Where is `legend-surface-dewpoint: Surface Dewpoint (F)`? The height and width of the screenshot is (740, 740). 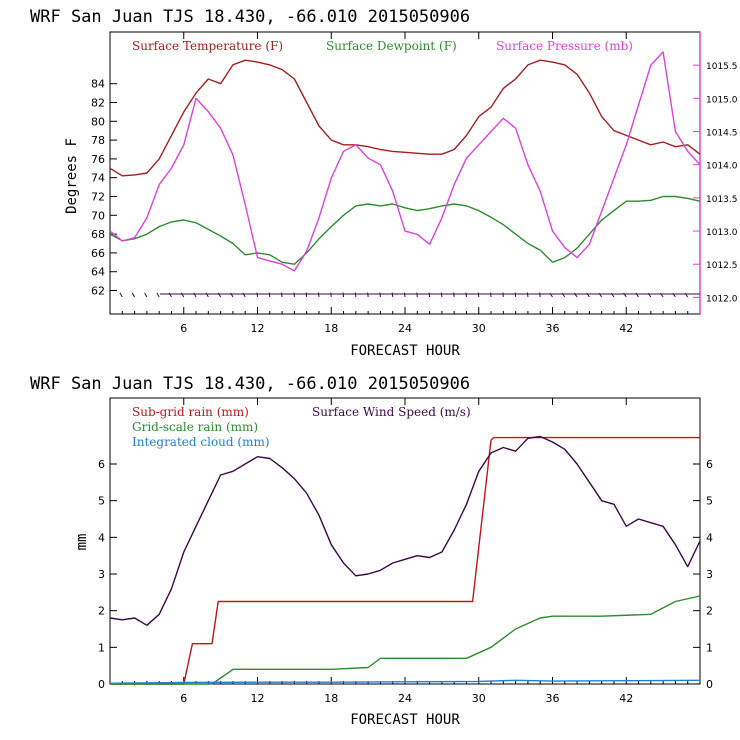
legend-surface-dewpoint: Surface Dewpoint (F) is located at coordinates (391, 46).